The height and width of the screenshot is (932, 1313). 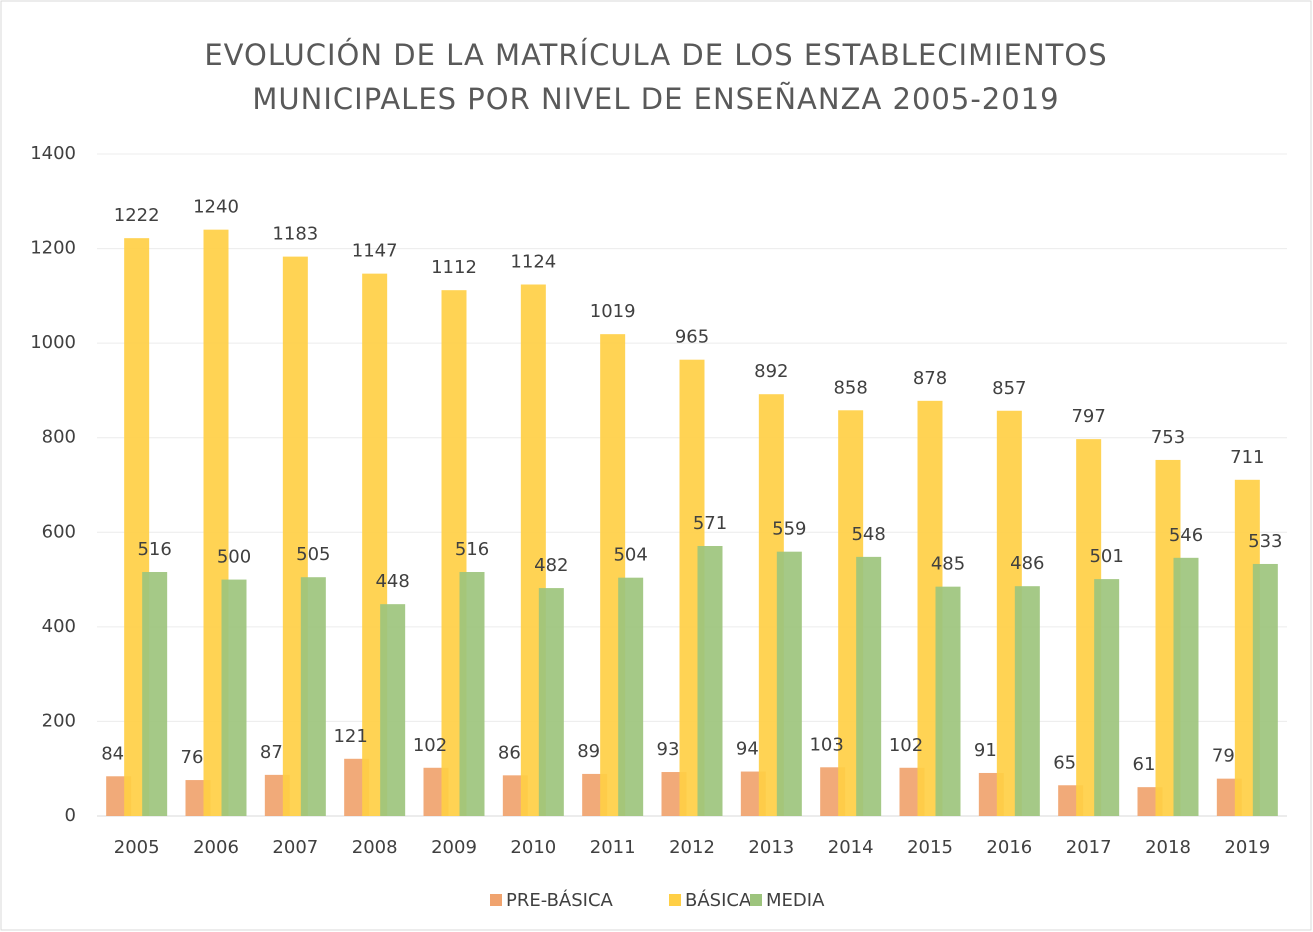 What do you see at coordinates (1168, 847) in the screenshot?
I see `x-tick-label: 2018` at bounding box center [1168, 847].